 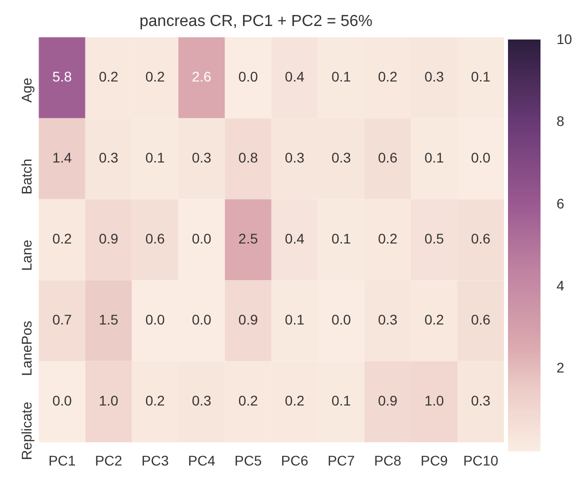 I want to click on color-bar-label: 10, so click(x=564, y=38).